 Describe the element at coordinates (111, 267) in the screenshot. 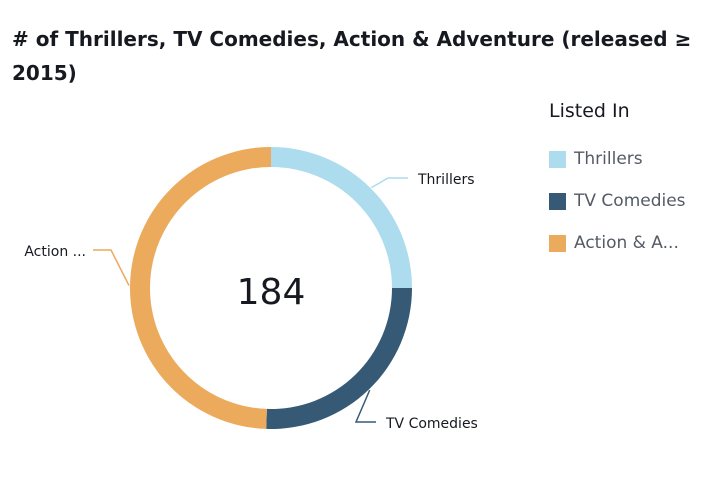

I see `leader-line-action-adventure` at that location.